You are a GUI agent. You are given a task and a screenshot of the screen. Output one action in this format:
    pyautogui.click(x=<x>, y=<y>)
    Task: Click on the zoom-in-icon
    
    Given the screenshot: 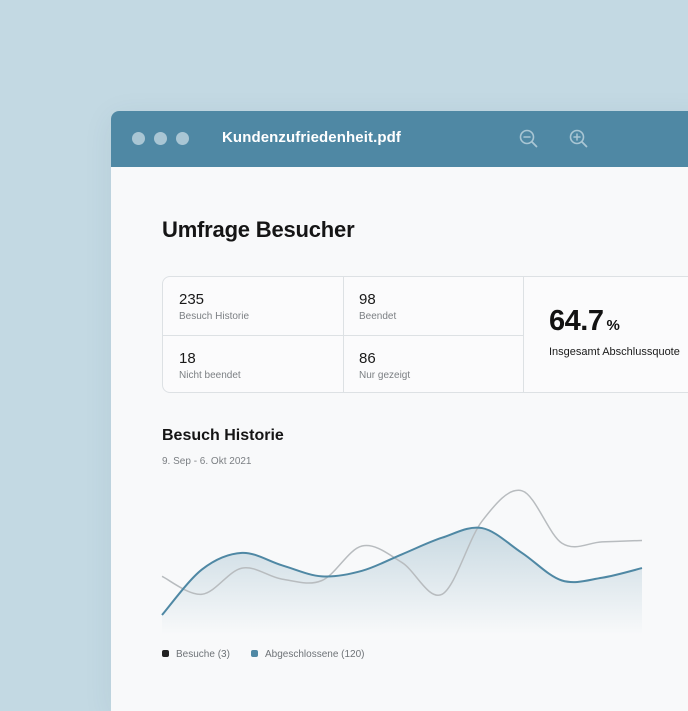 What is the action you would take?
    pyautogui.click(x=579, y=139)
    